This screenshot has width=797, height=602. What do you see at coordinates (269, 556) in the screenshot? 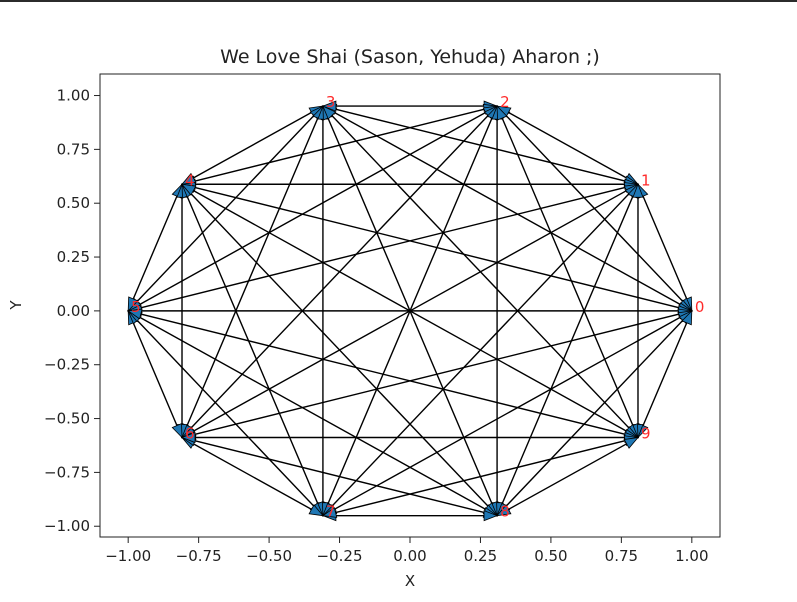
I see `x-tick-label: −0.50` at bounding box center [269, 556].